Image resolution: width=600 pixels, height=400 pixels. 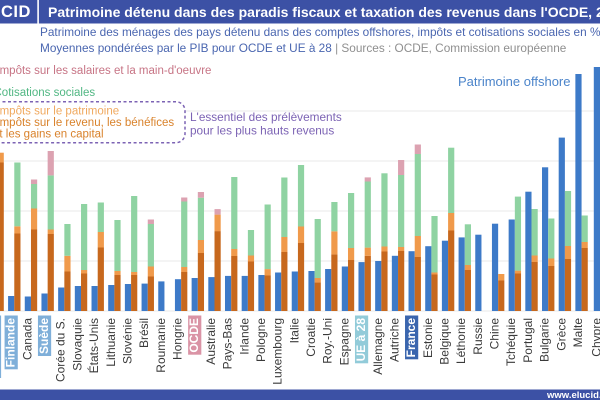 I want to click on svg-text: Autriche, so click(x=394, y=340).